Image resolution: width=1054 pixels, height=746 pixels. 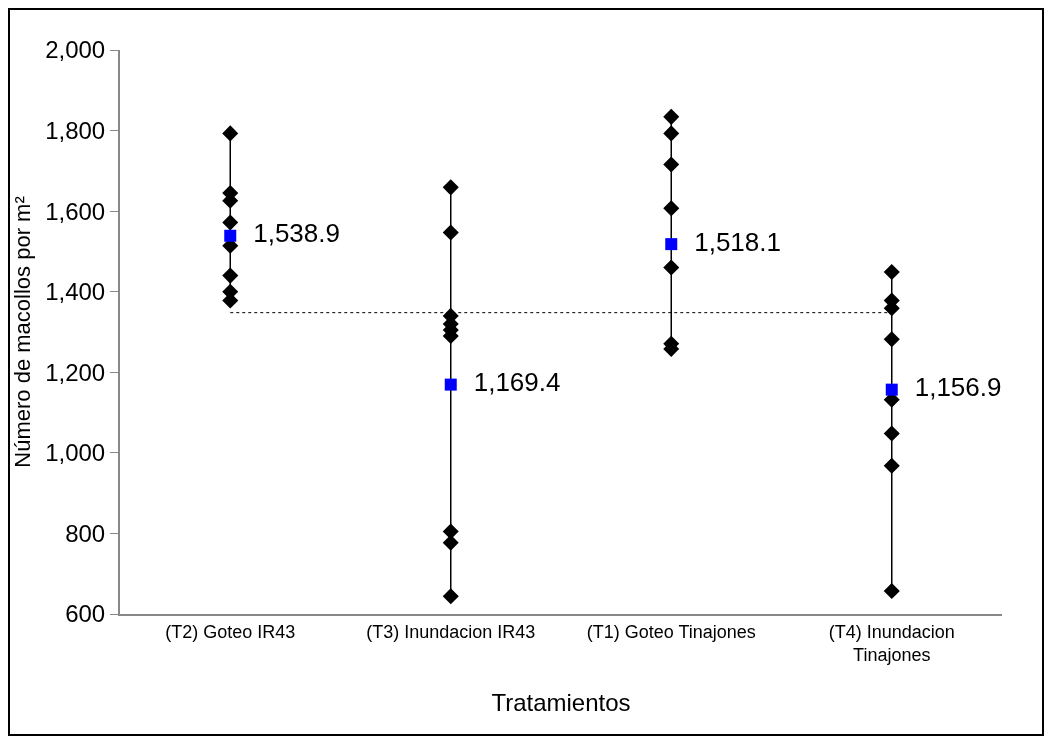 What do you see at coordinates (671, 631) in the screenshot?
I see `x-tick-label: (T1) Goteo Tinajones` at bounding box center [671, 631].